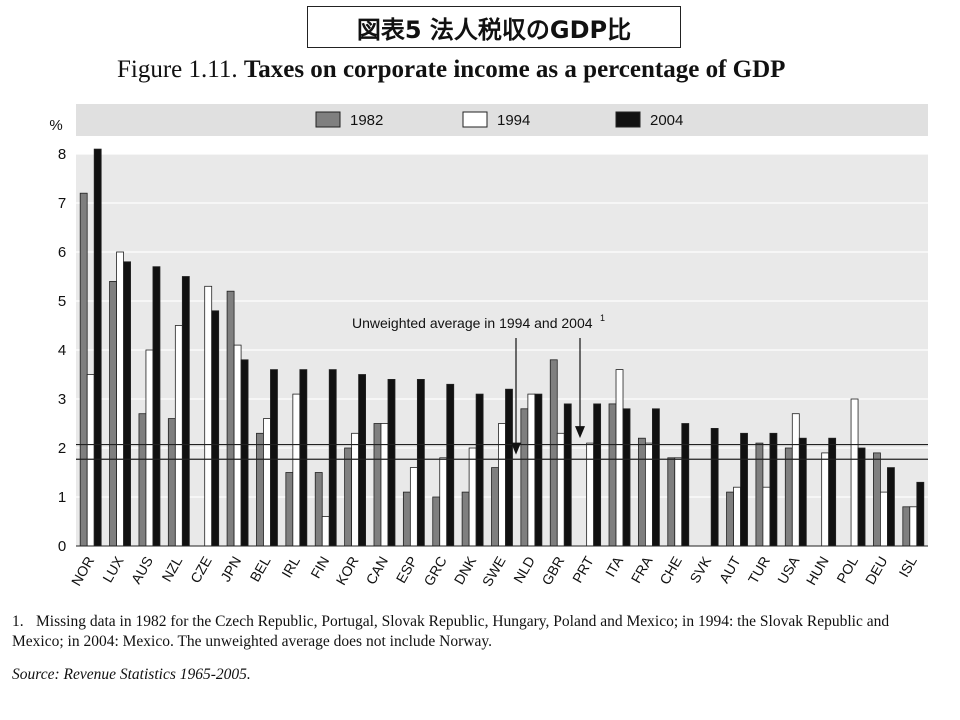 Image resolution: width=960 pixels, height=720 pixels. I want to click on bar-USA-1994, so click(795, 480).